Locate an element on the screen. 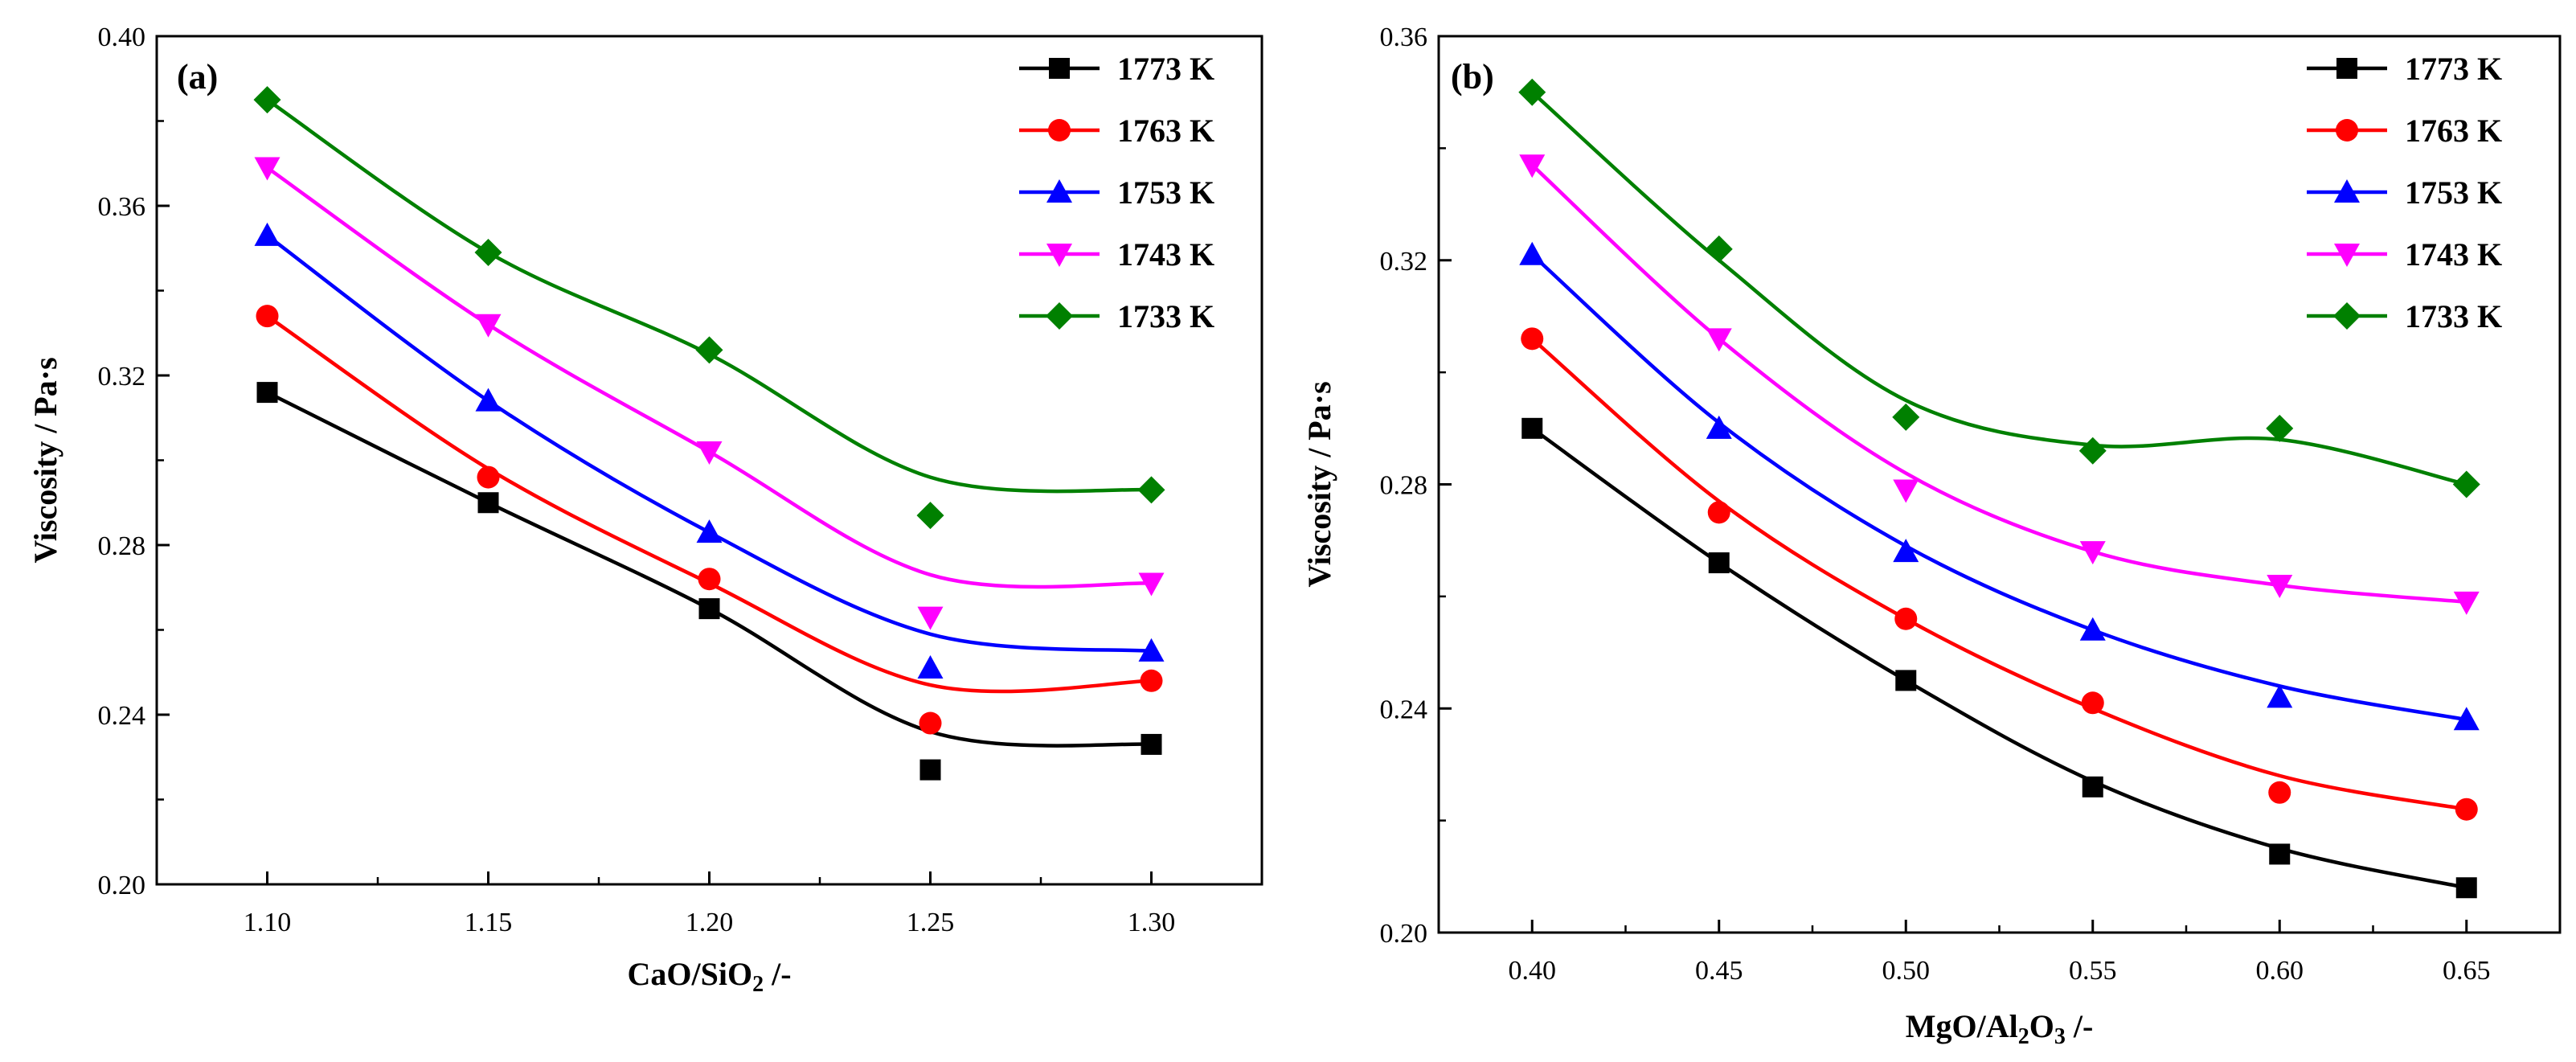 This screenshot has height=1062, width=2576. series-1773-k is located at coordinates (709, 582).